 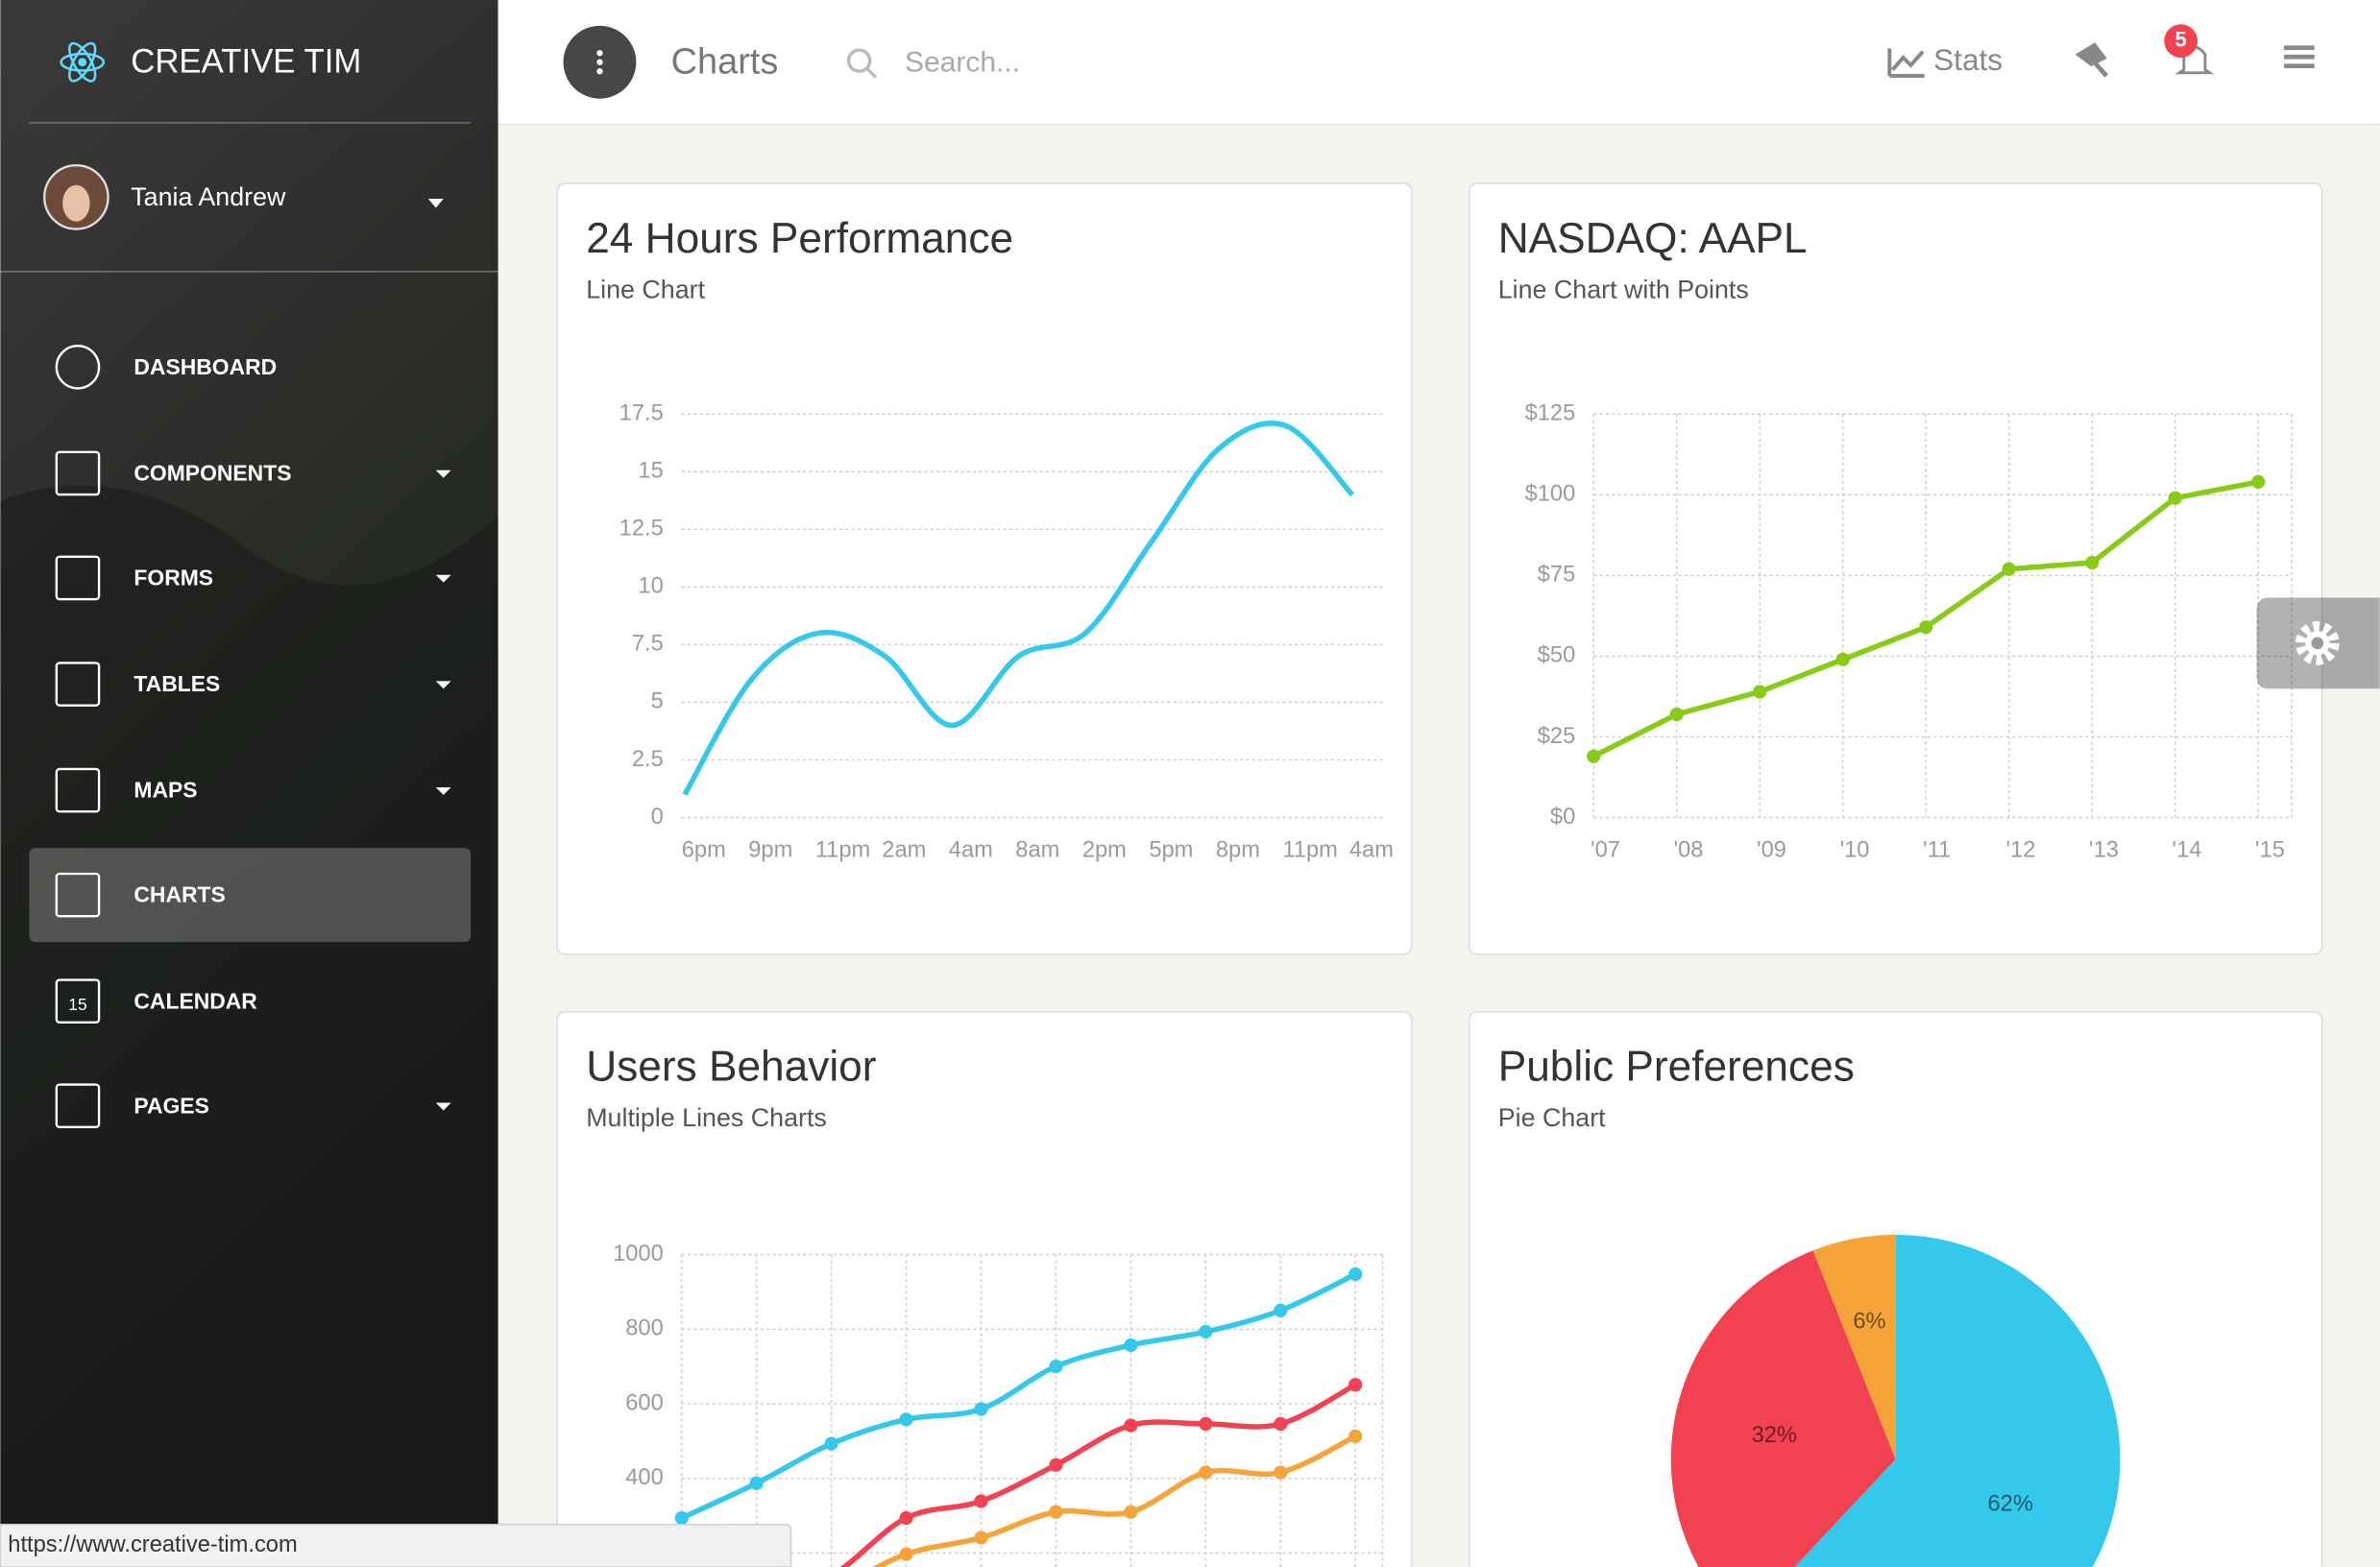 I want to click on user-caret, so click(x=435, y=203).